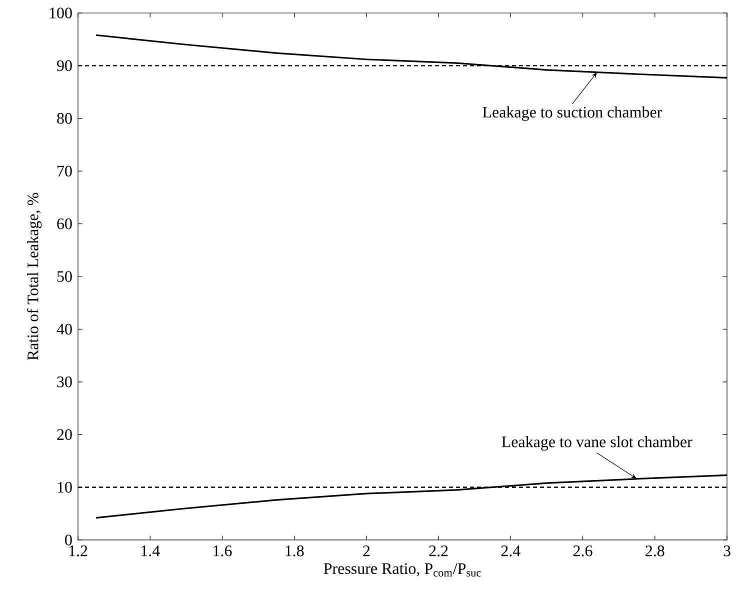 The width and height of the screenshot is (742, 605). Describe the element at coordinates (438, 551) in the screenshot. I see `x-tick-label: 2.2` at that location.